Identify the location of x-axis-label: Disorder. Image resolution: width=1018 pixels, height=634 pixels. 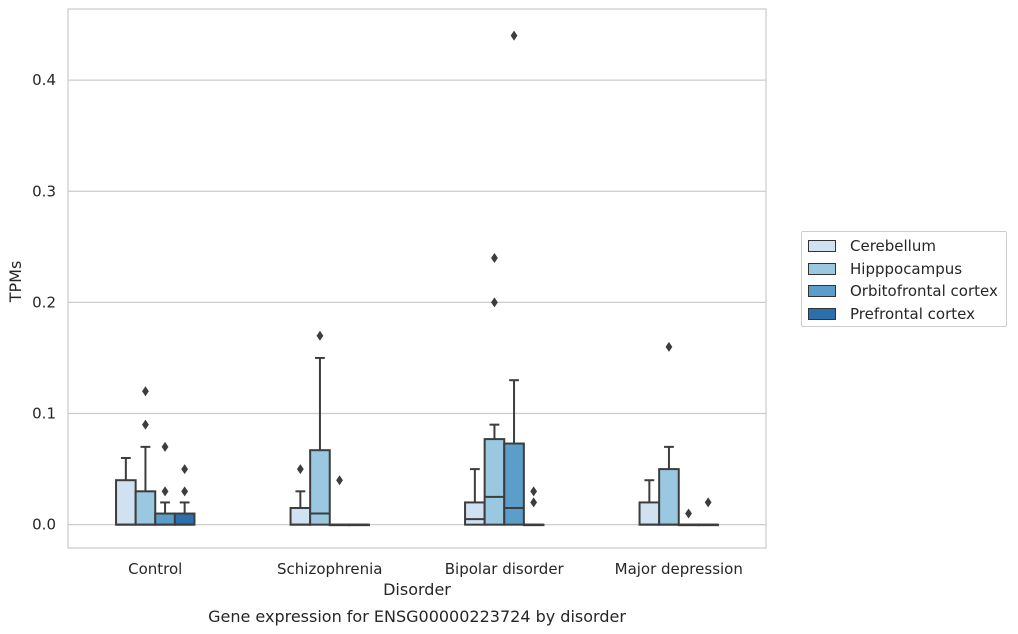
(417, 589).